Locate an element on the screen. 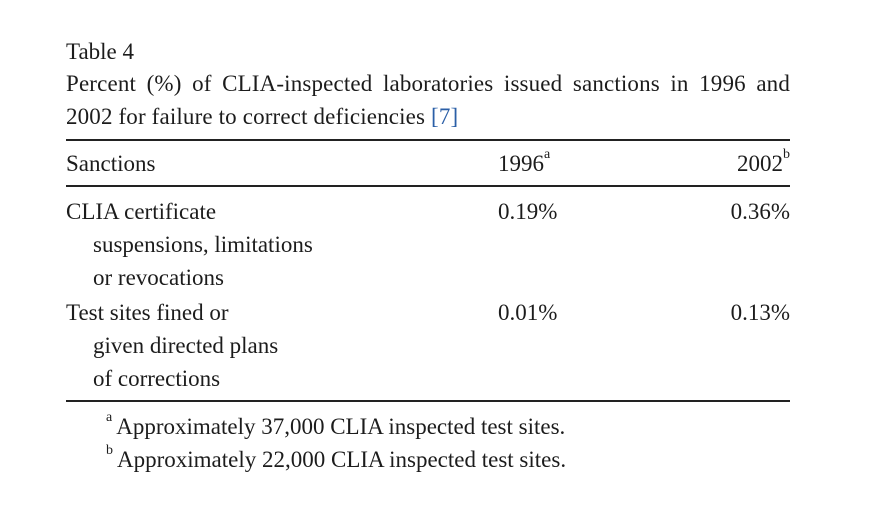 This screenshot has height=517, width=880. header-2002: 2002b is located at coordinates (763, 163).